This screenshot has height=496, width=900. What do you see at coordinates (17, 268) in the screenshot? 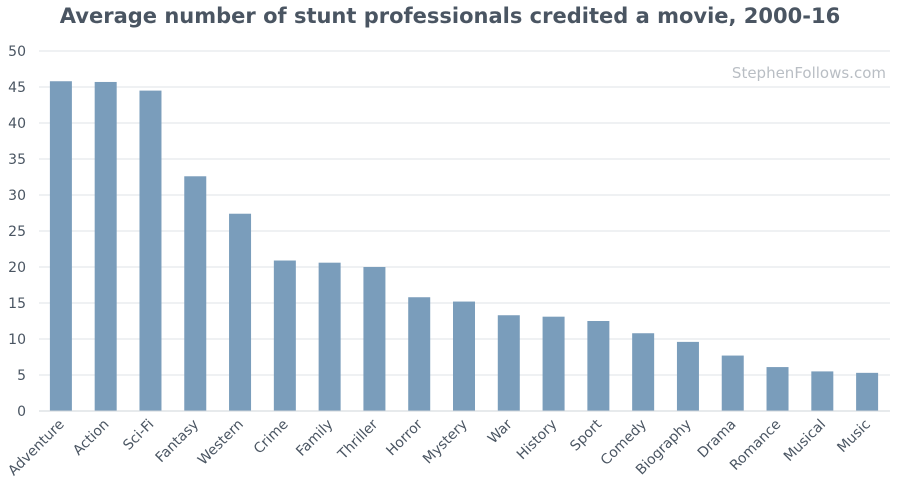
I see `y-tick-label: 20` at bounding box center [17, 268].